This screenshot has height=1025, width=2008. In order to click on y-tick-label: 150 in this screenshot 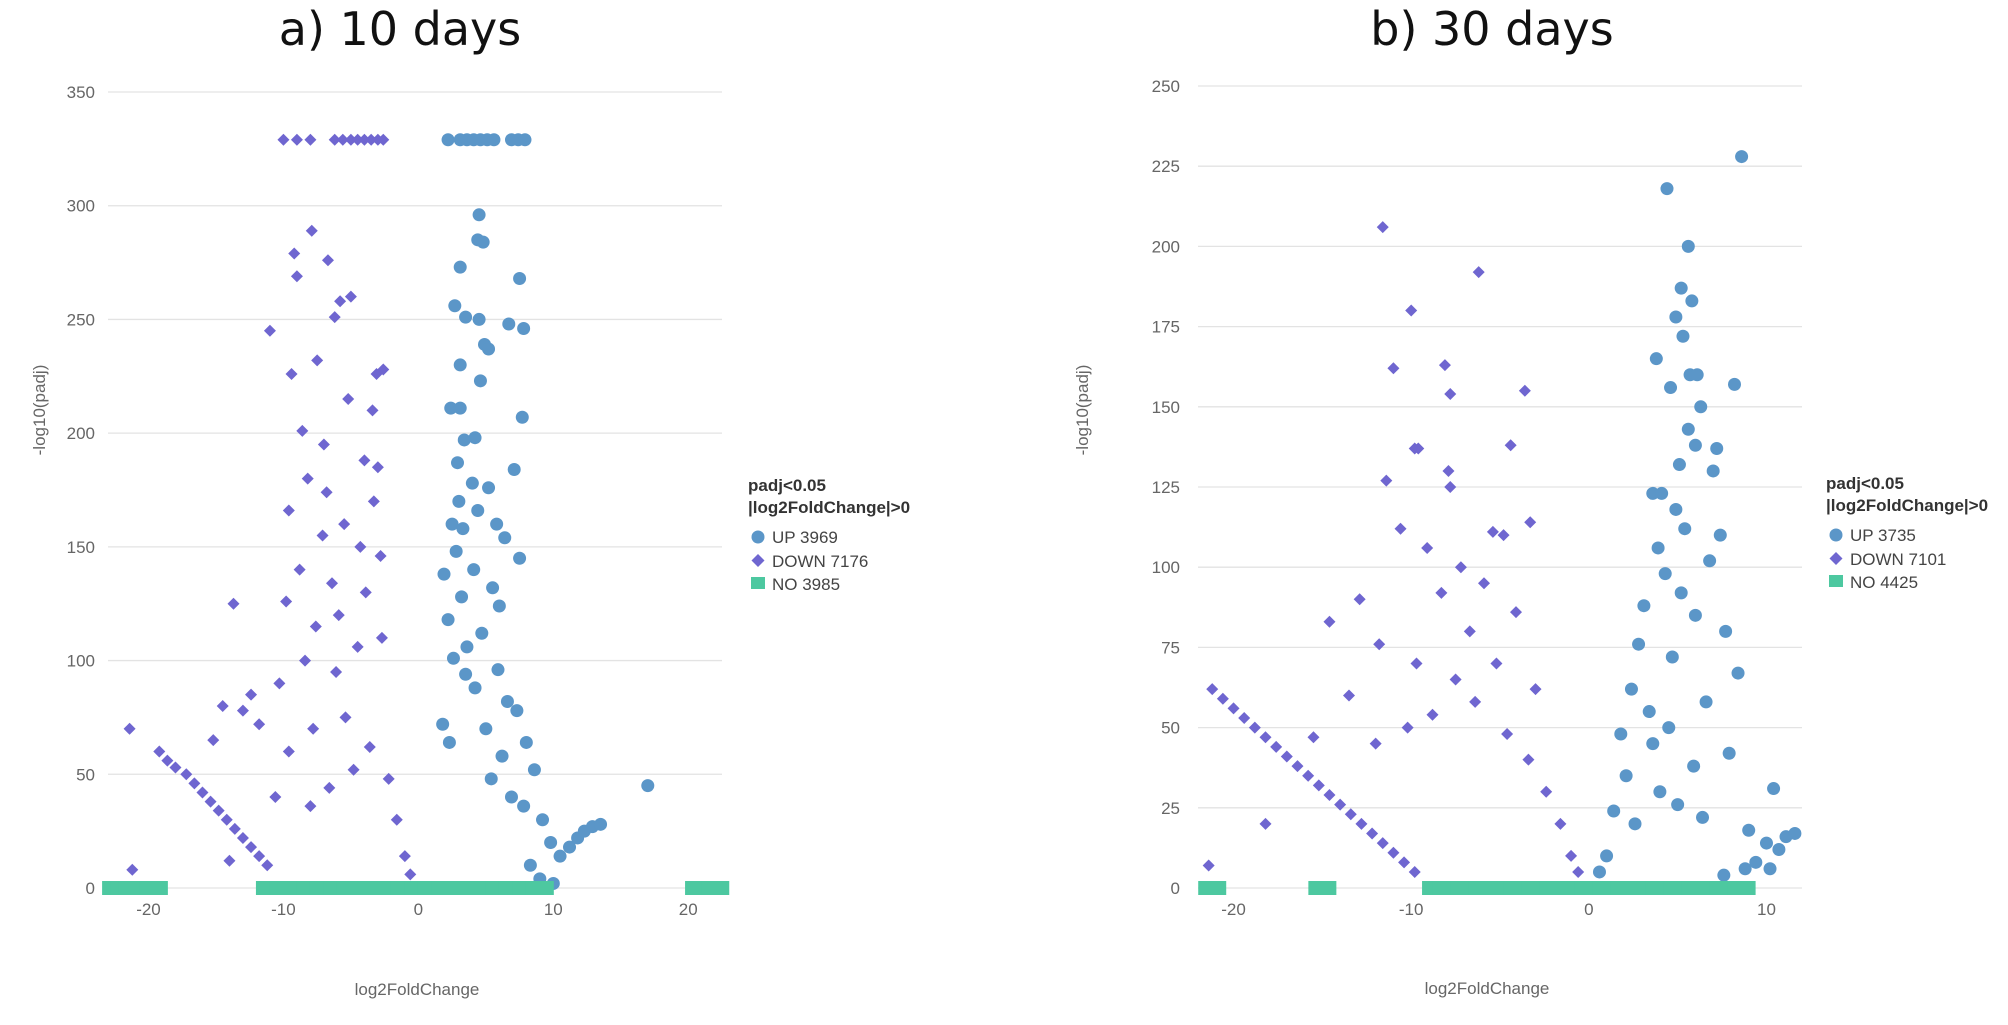, I will do `click(1166, 407)`.